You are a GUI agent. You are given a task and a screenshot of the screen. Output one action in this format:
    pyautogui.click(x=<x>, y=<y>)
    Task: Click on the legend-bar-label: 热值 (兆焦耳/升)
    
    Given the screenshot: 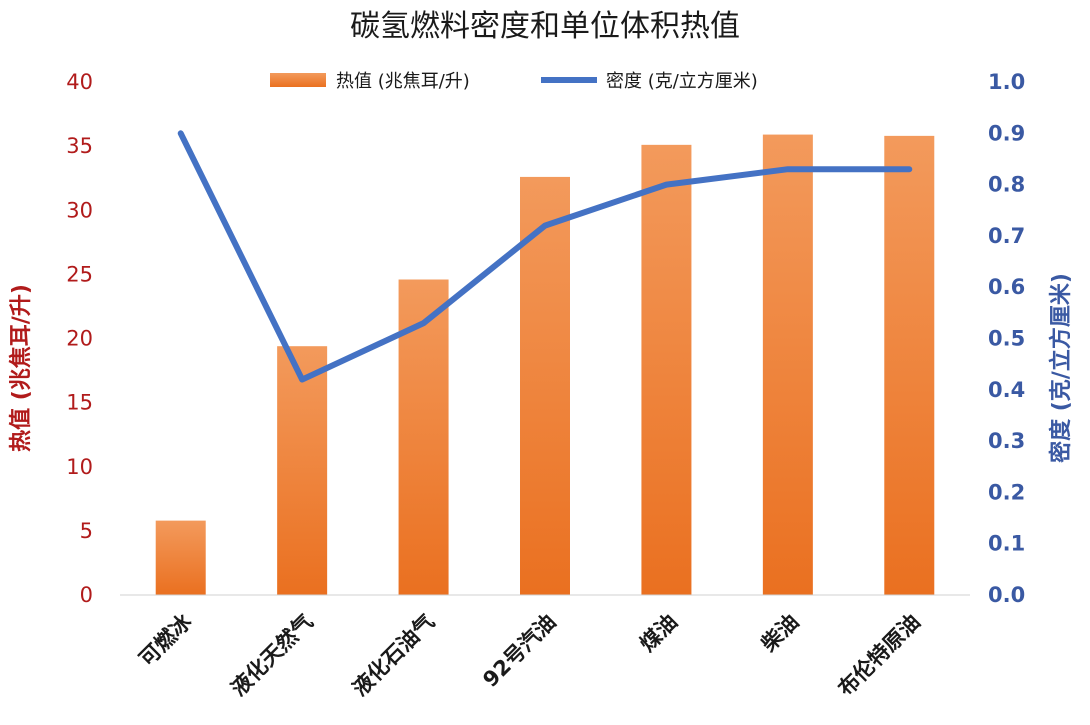 What is the action you would take?
    pyautogui.click(x=403, y=81)
    